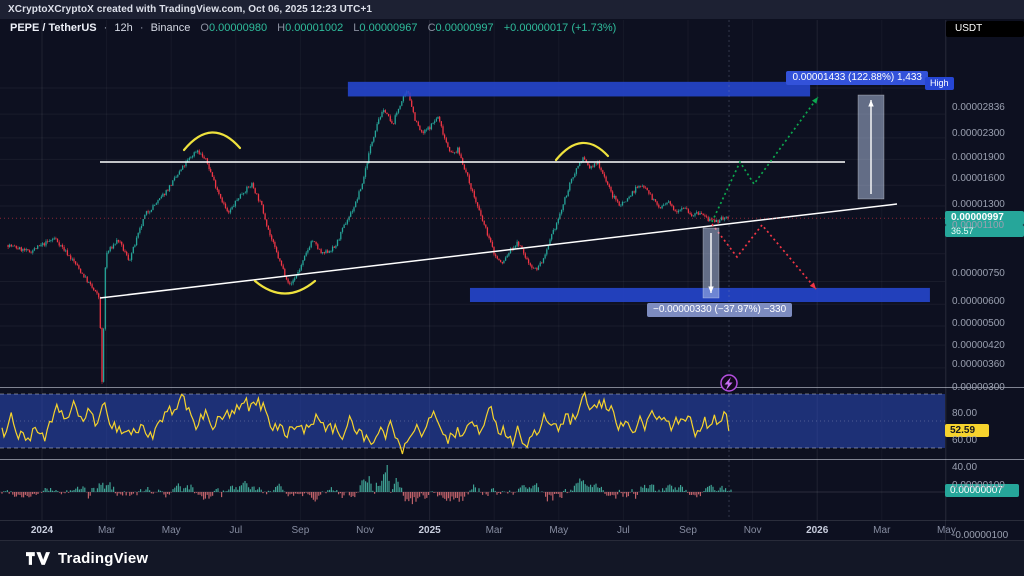 The height and width of the screenshot is (576, 1024). What do you see at coordinates (978, 179) in the screenshot?
I see `price-scale-label: 0.00001600` at bounding box center [978, 179].